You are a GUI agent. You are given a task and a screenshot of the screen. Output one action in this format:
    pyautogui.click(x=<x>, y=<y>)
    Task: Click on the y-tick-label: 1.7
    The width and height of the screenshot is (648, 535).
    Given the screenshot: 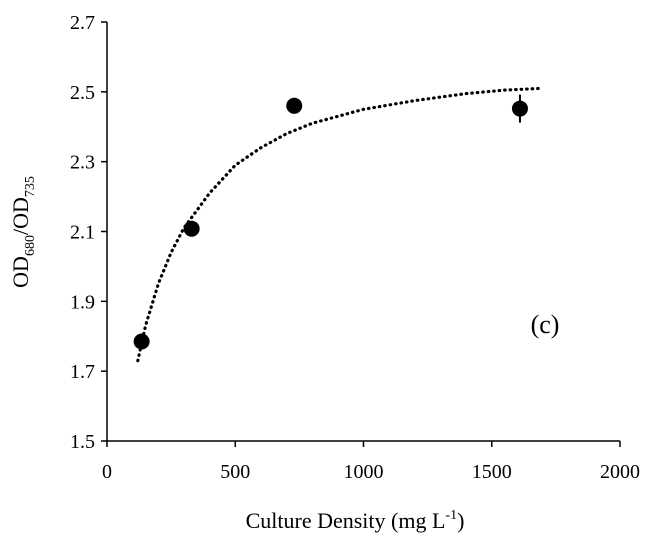 What is the action you would take?
    pyautogui.click(x=82, y=372)
    